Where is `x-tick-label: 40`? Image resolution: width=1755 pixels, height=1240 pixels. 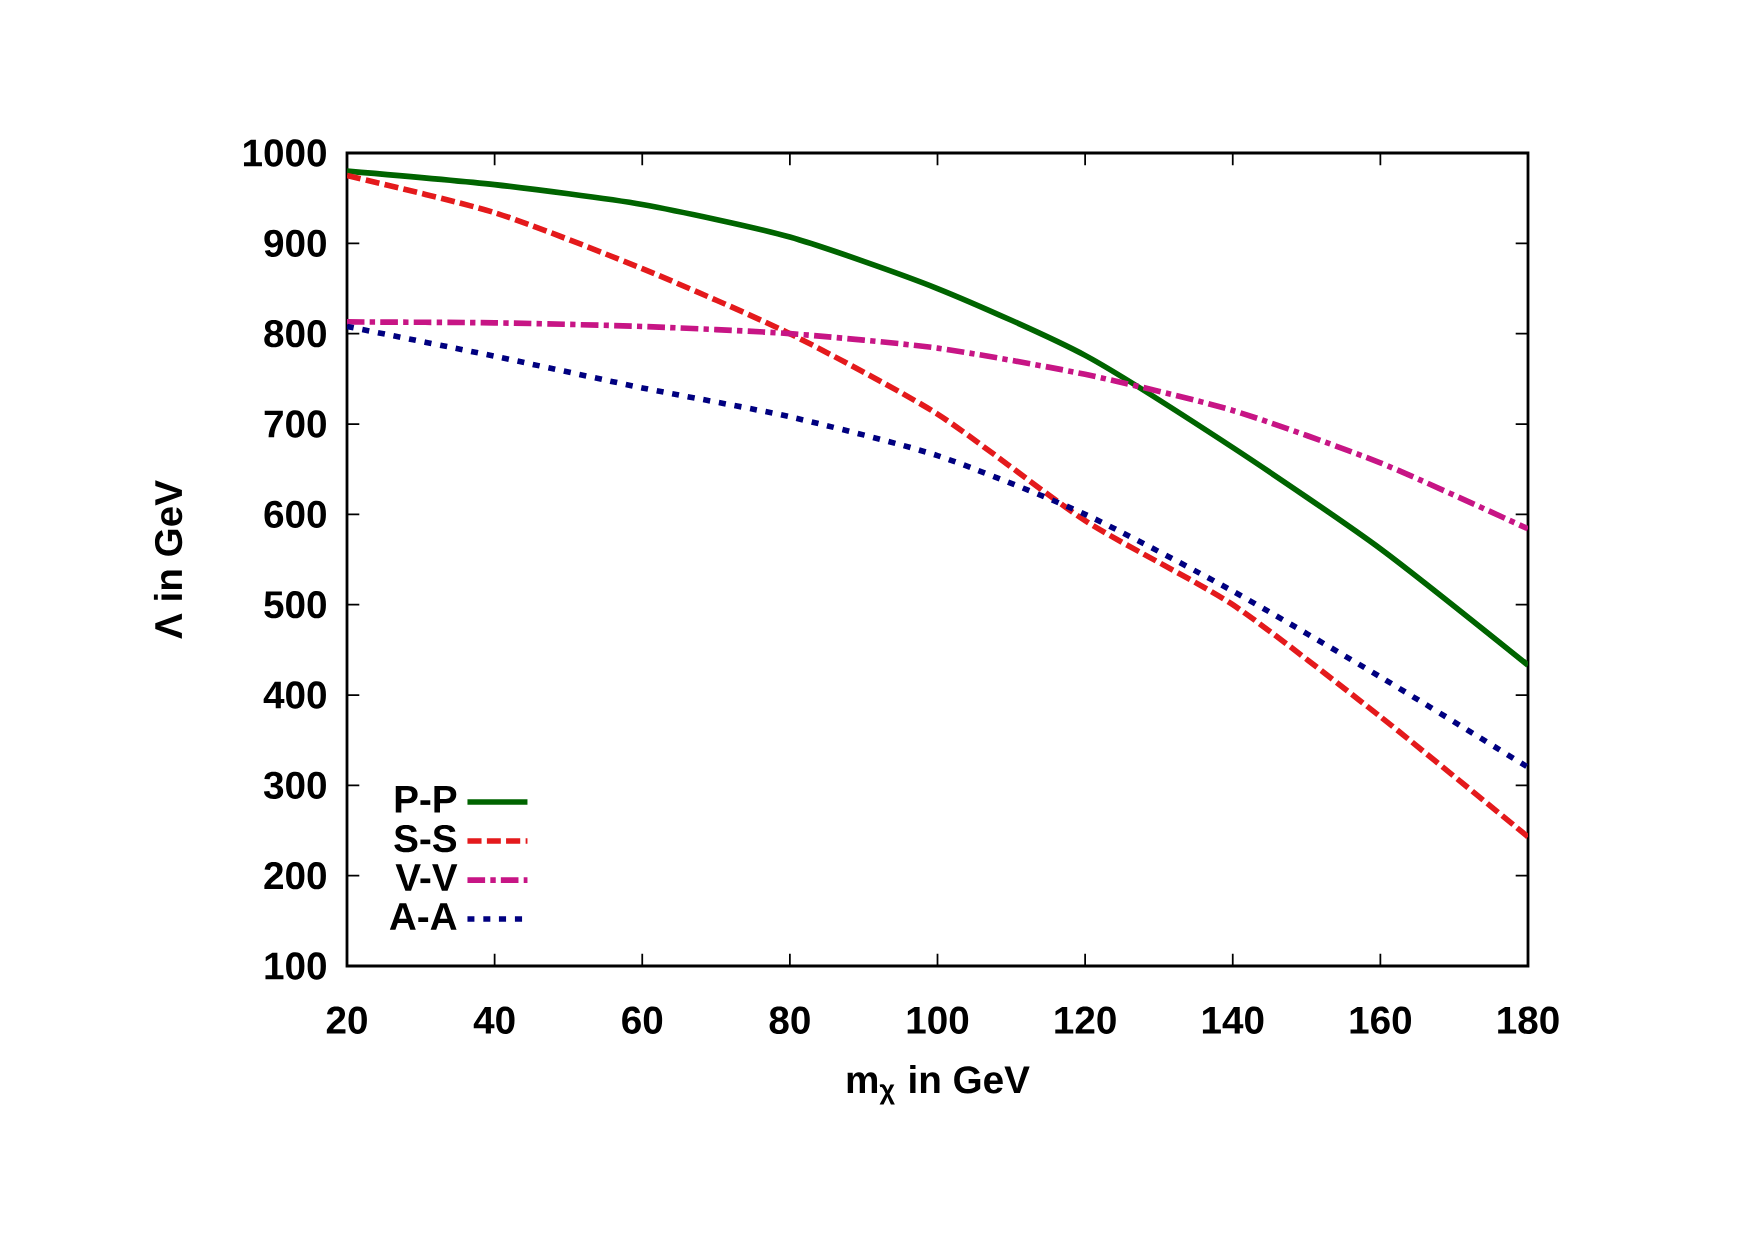
x-tick-label: 40 is located at coordinates (494, 1020).